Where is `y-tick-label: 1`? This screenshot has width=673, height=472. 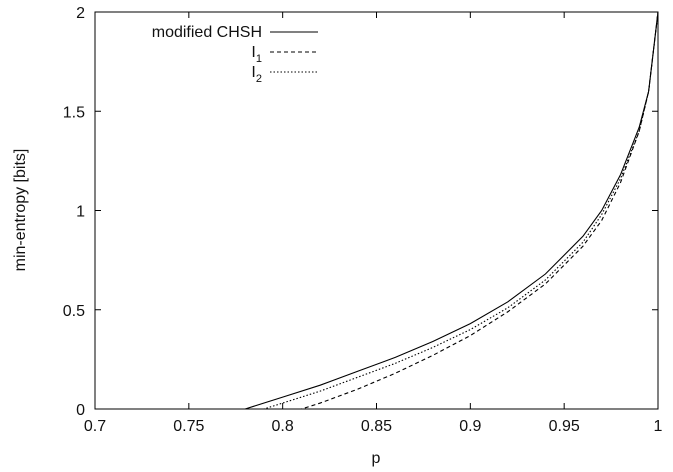
y-tick-label: 1 is located at coordinates (80, 212).